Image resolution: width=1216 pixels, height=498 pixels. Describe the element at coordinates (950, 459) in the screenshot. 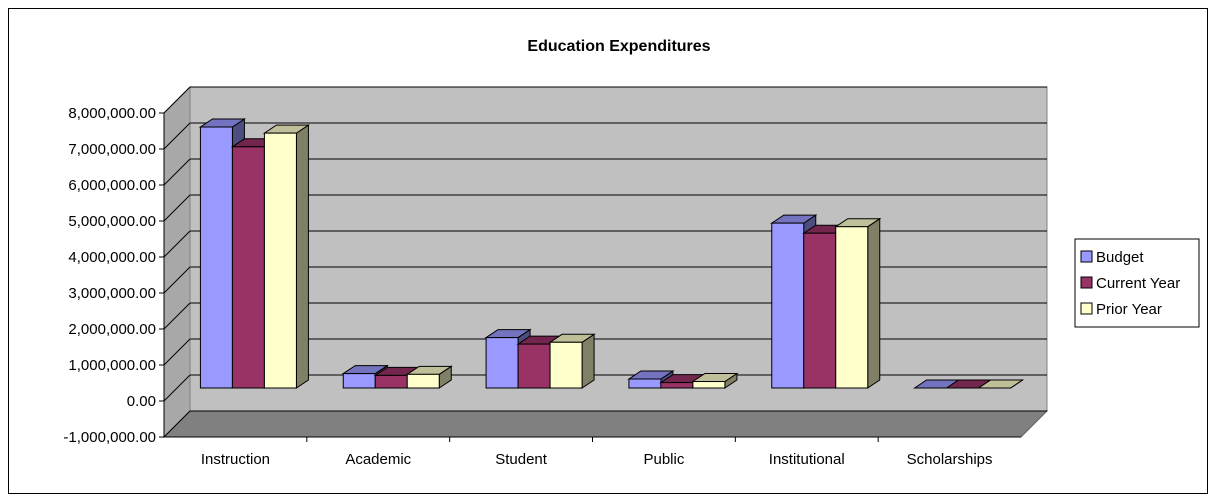

I see `x-tick-label: Scholarships` at that location.